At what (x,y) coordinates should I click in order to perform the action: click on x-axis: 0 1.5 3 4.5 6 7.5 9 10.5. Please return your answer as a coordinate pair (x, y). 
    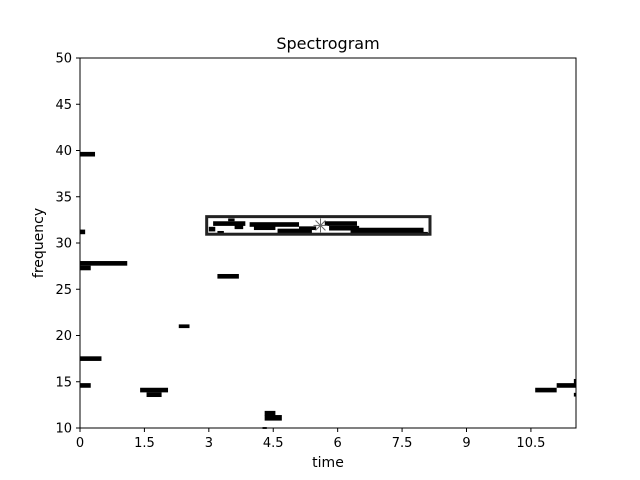
    Looking at the image, I should click on (310, 439).